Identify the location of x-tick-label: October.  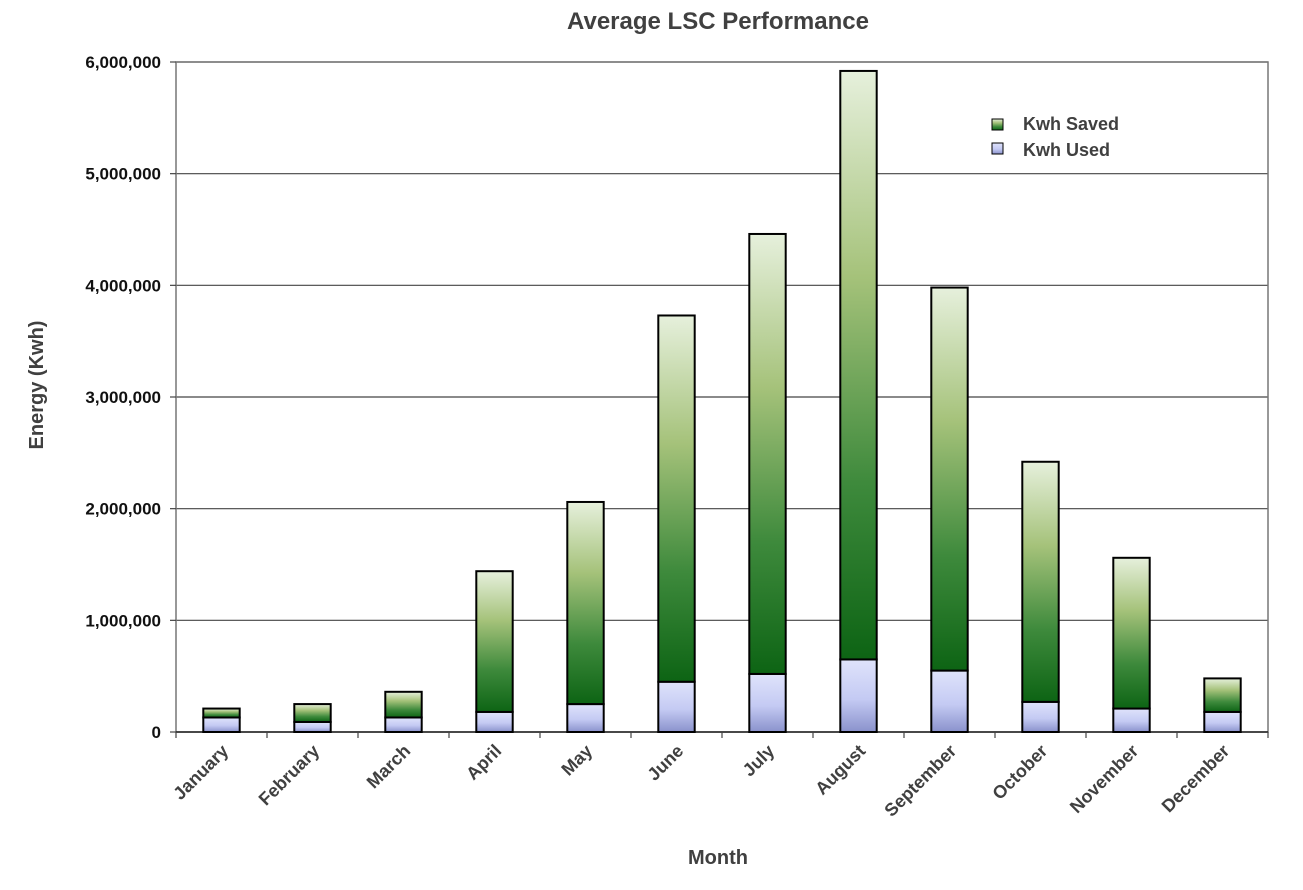
(1019, 772).